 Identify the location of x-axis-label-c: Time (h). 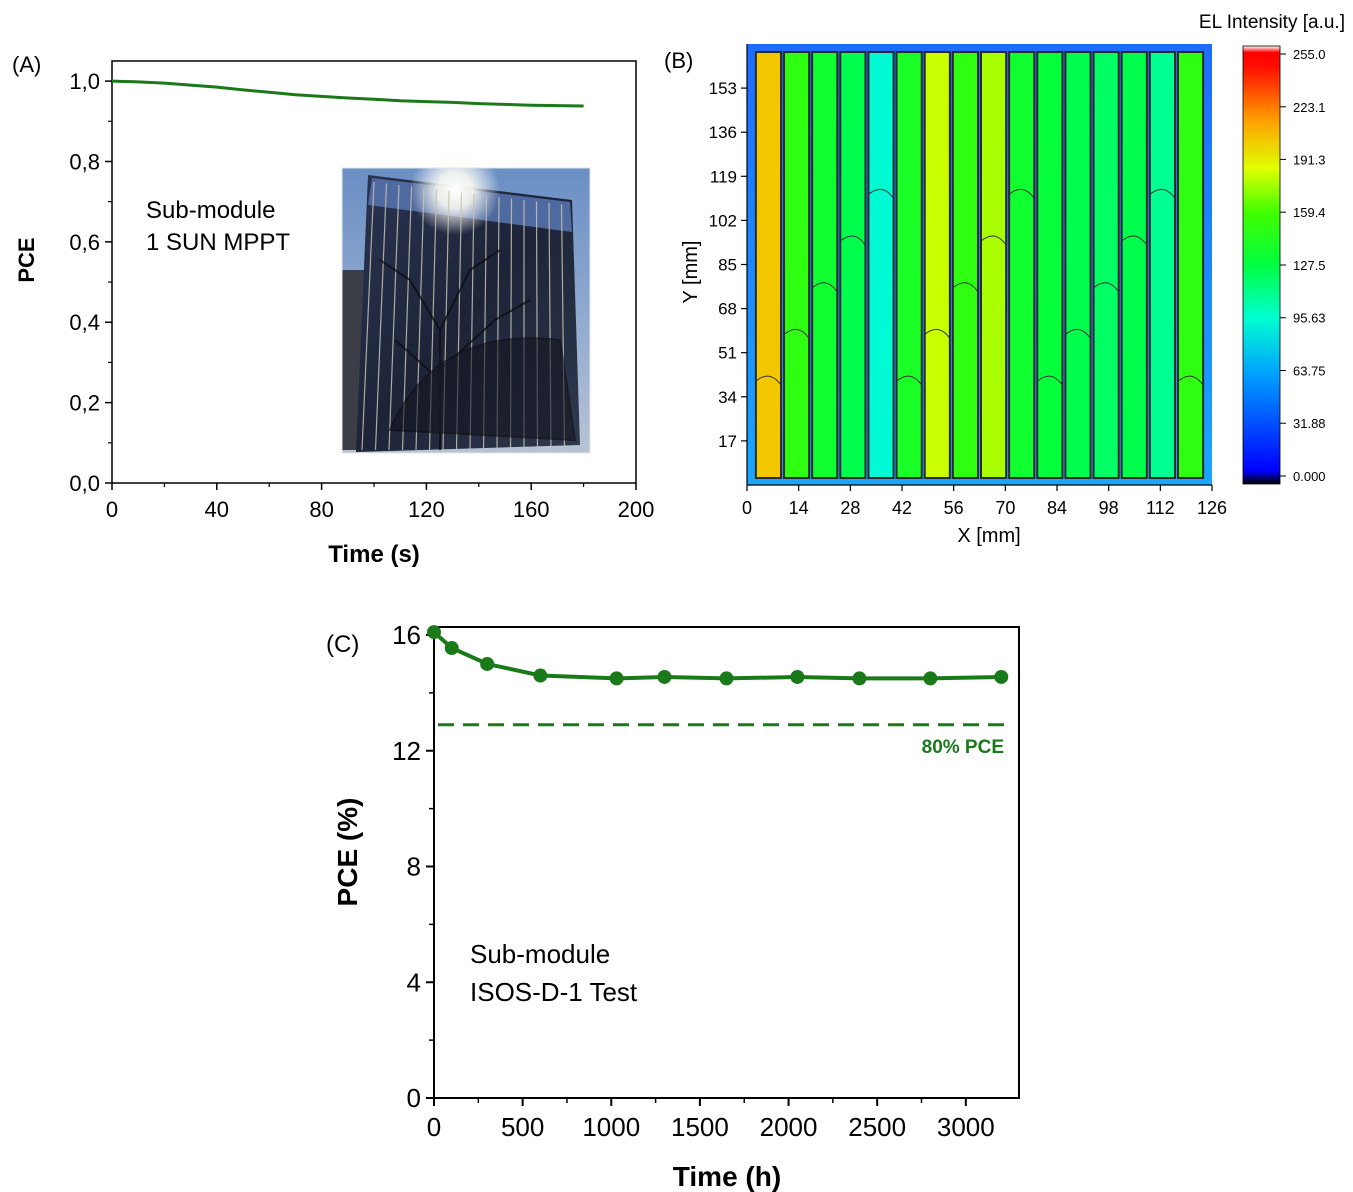
(727, 1176).